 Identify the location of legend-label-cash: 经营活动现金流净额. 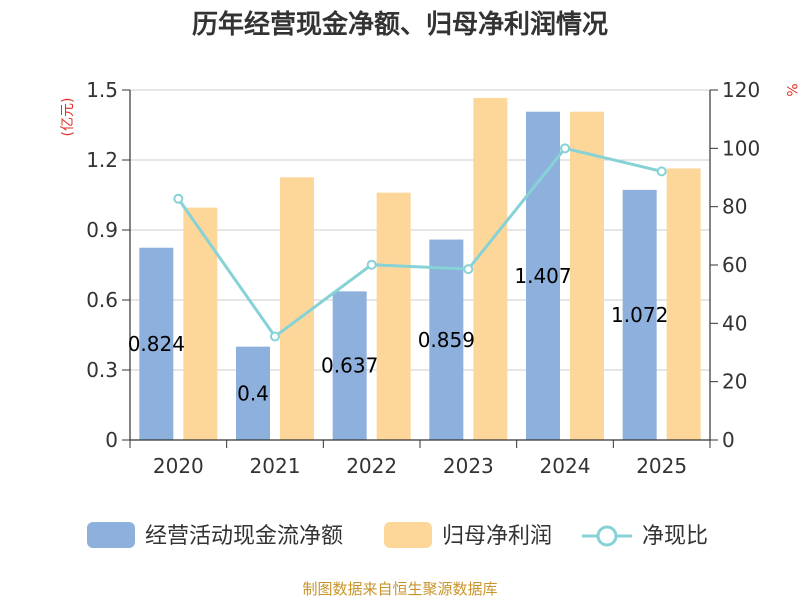
(244, 536).